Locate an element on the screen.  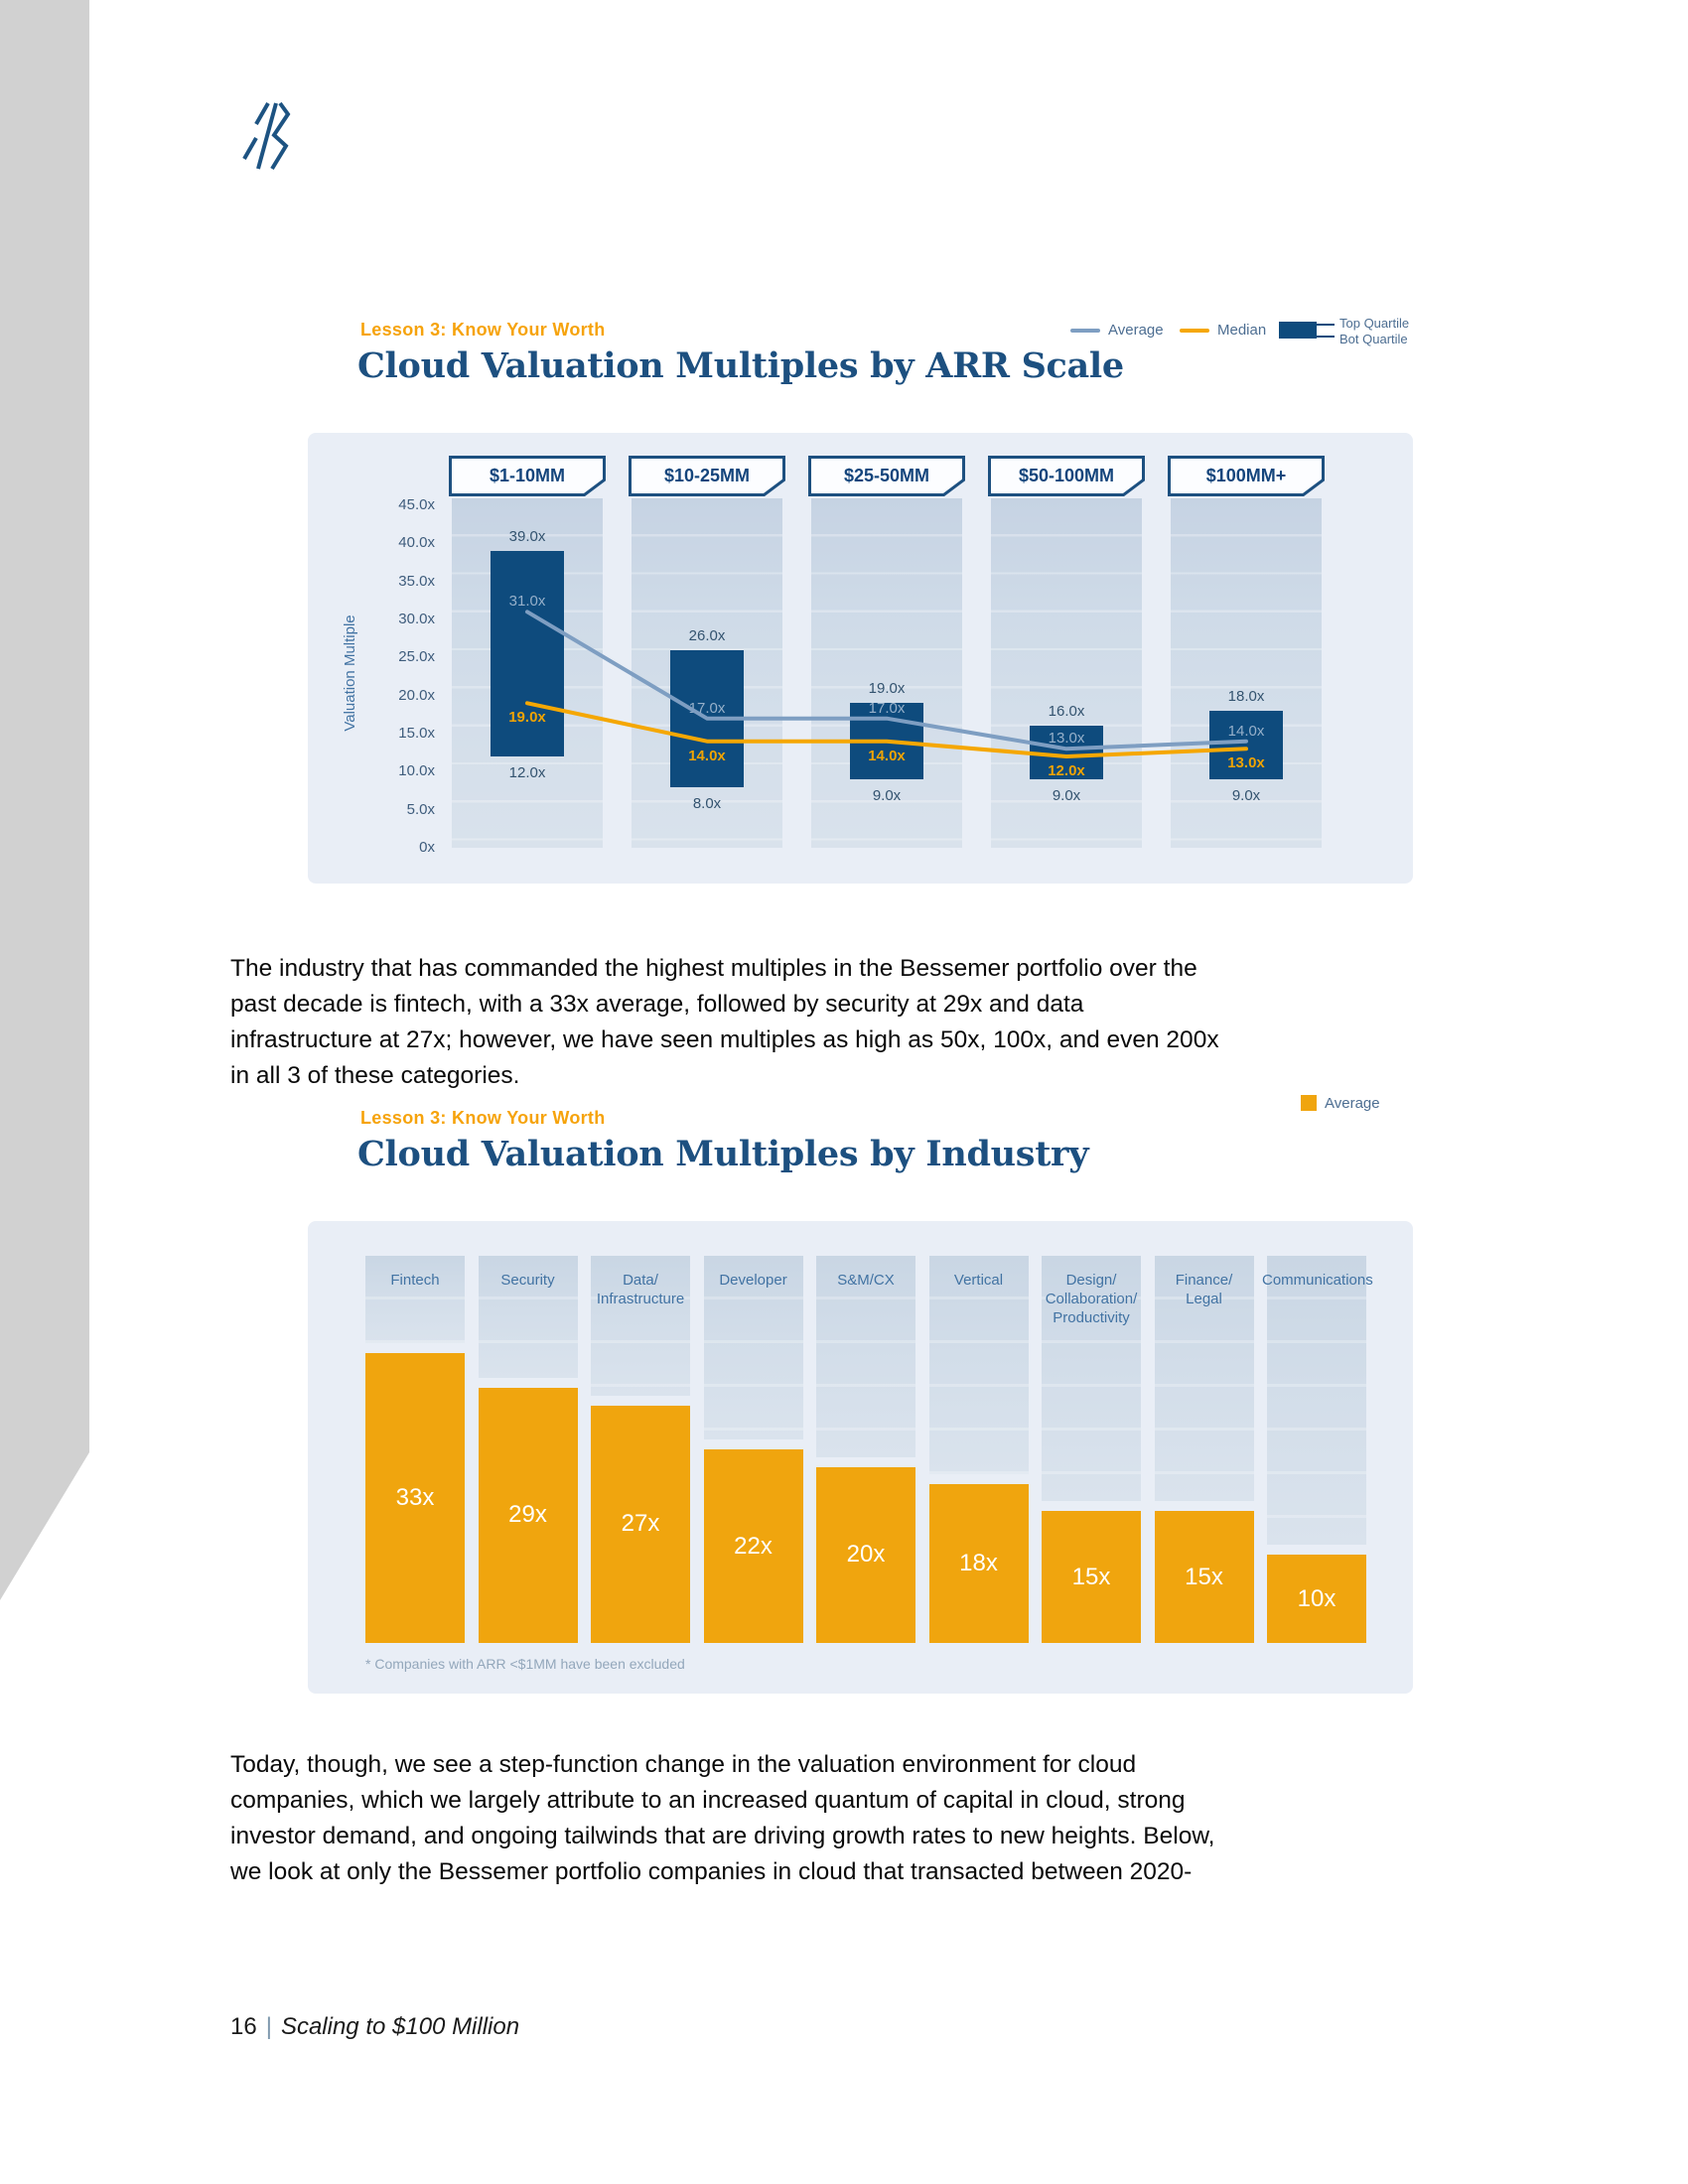
y-tick-label: 15.0x is located at coordinates (416, 733).